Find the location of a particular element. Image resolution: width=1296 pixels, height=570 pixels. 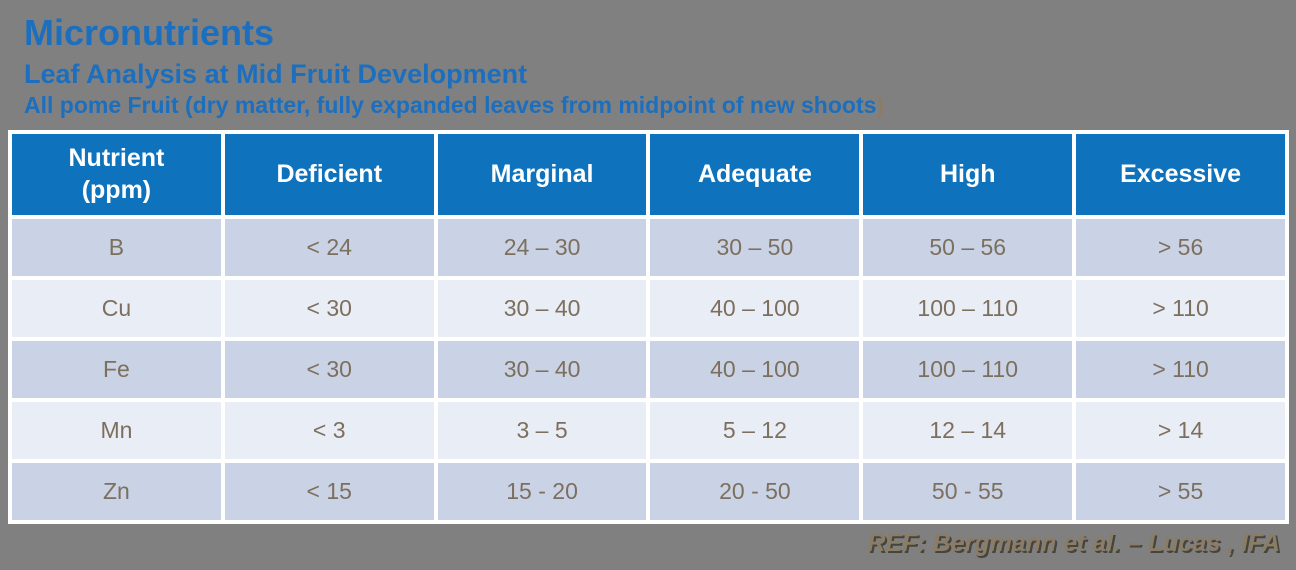

nutrient-name-cell: Fe is located at coordinates (116, 369).